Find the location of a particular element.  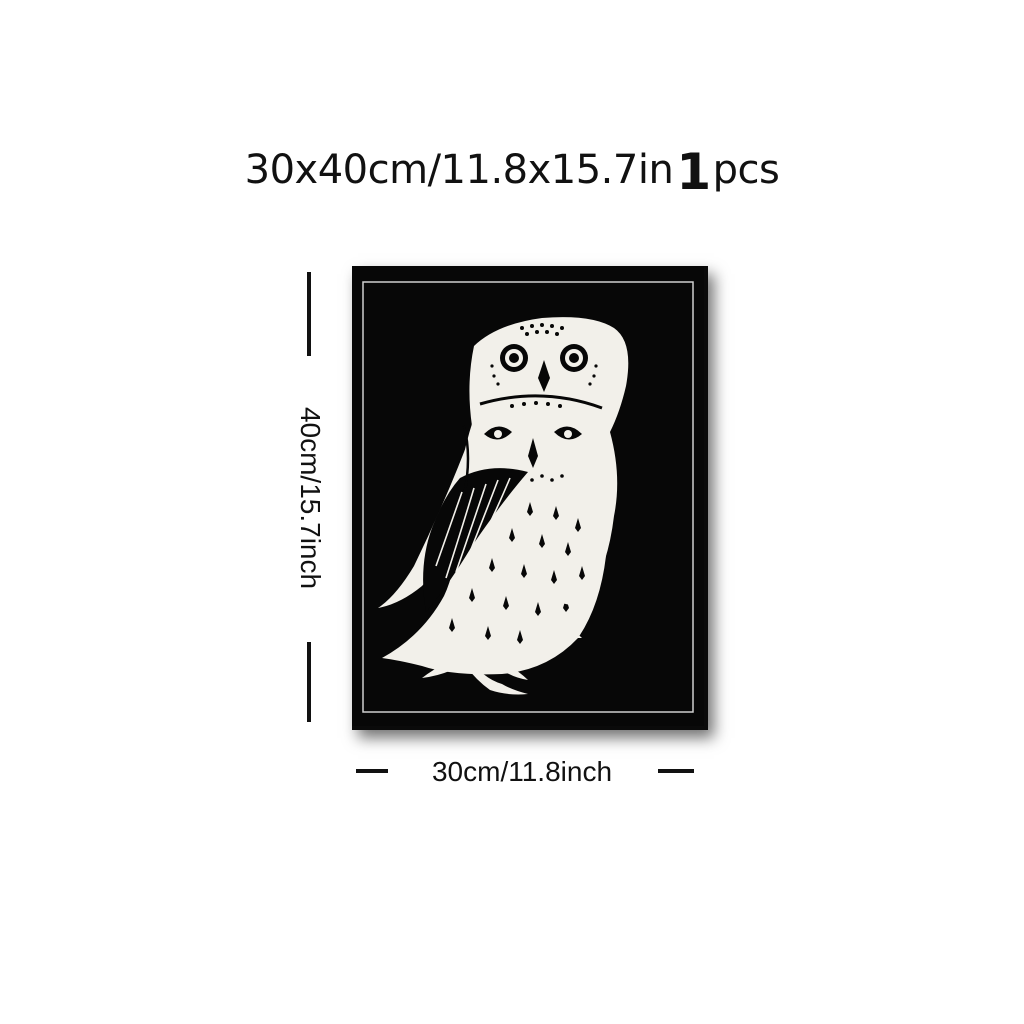

size-text: 30x40cm/11.8x15.7in is located at coordinates (459, 170).